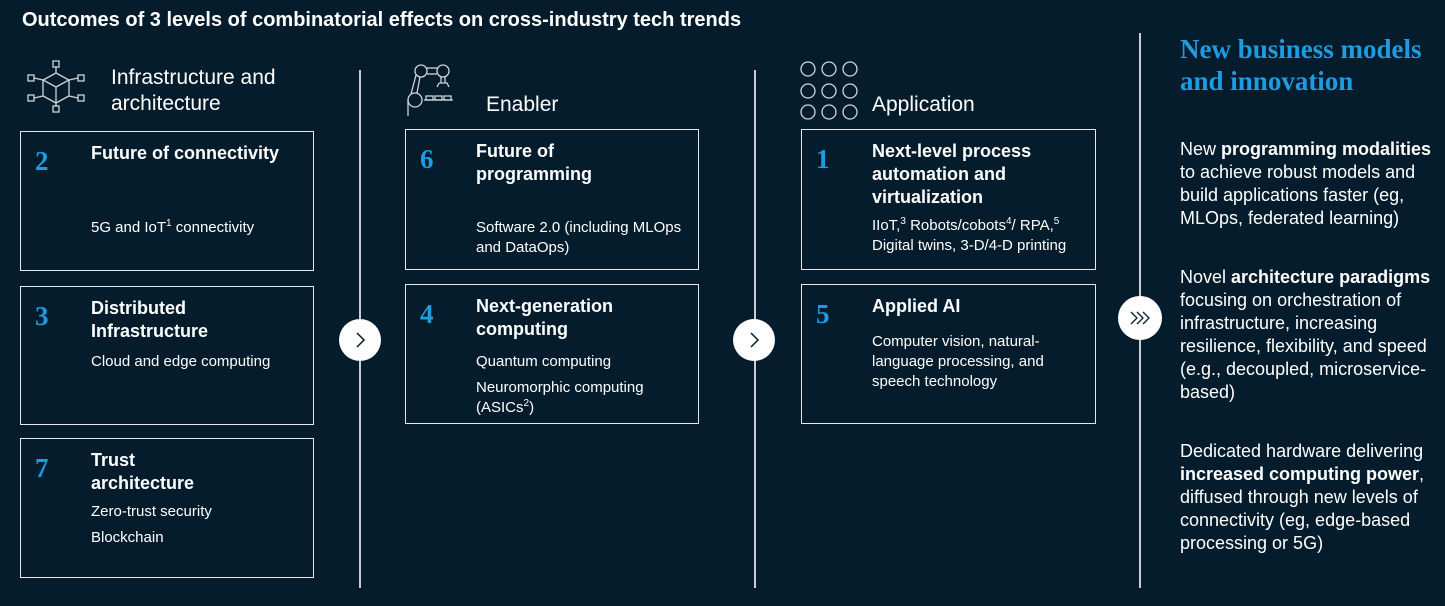 The image size is (1445, 606). What do you see at coordinates (560, 397) in the screenshot?
I see `desc-text: Neuromorphic computing (ASICs` at bounding box center [560, 397].